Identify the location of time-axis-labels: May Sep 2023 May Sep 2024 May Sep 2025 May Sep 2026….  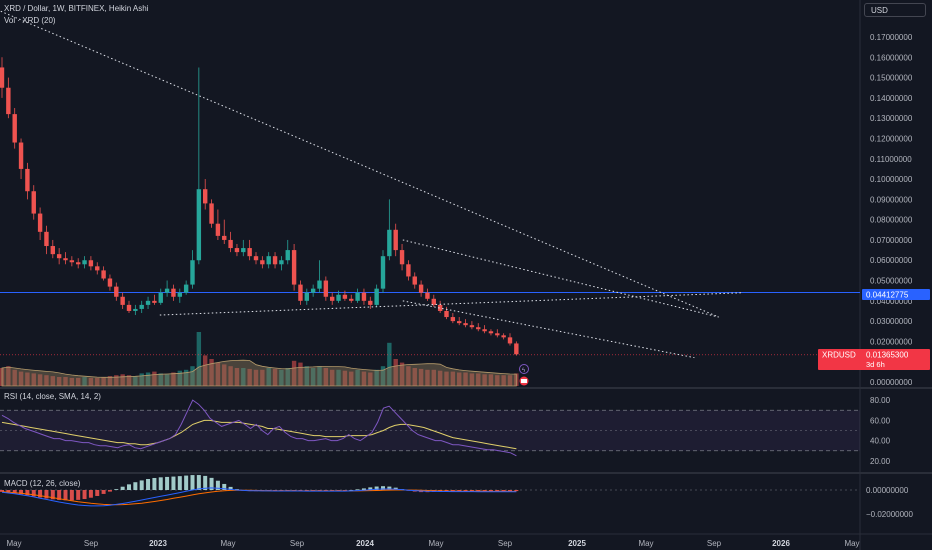
(432, 543).